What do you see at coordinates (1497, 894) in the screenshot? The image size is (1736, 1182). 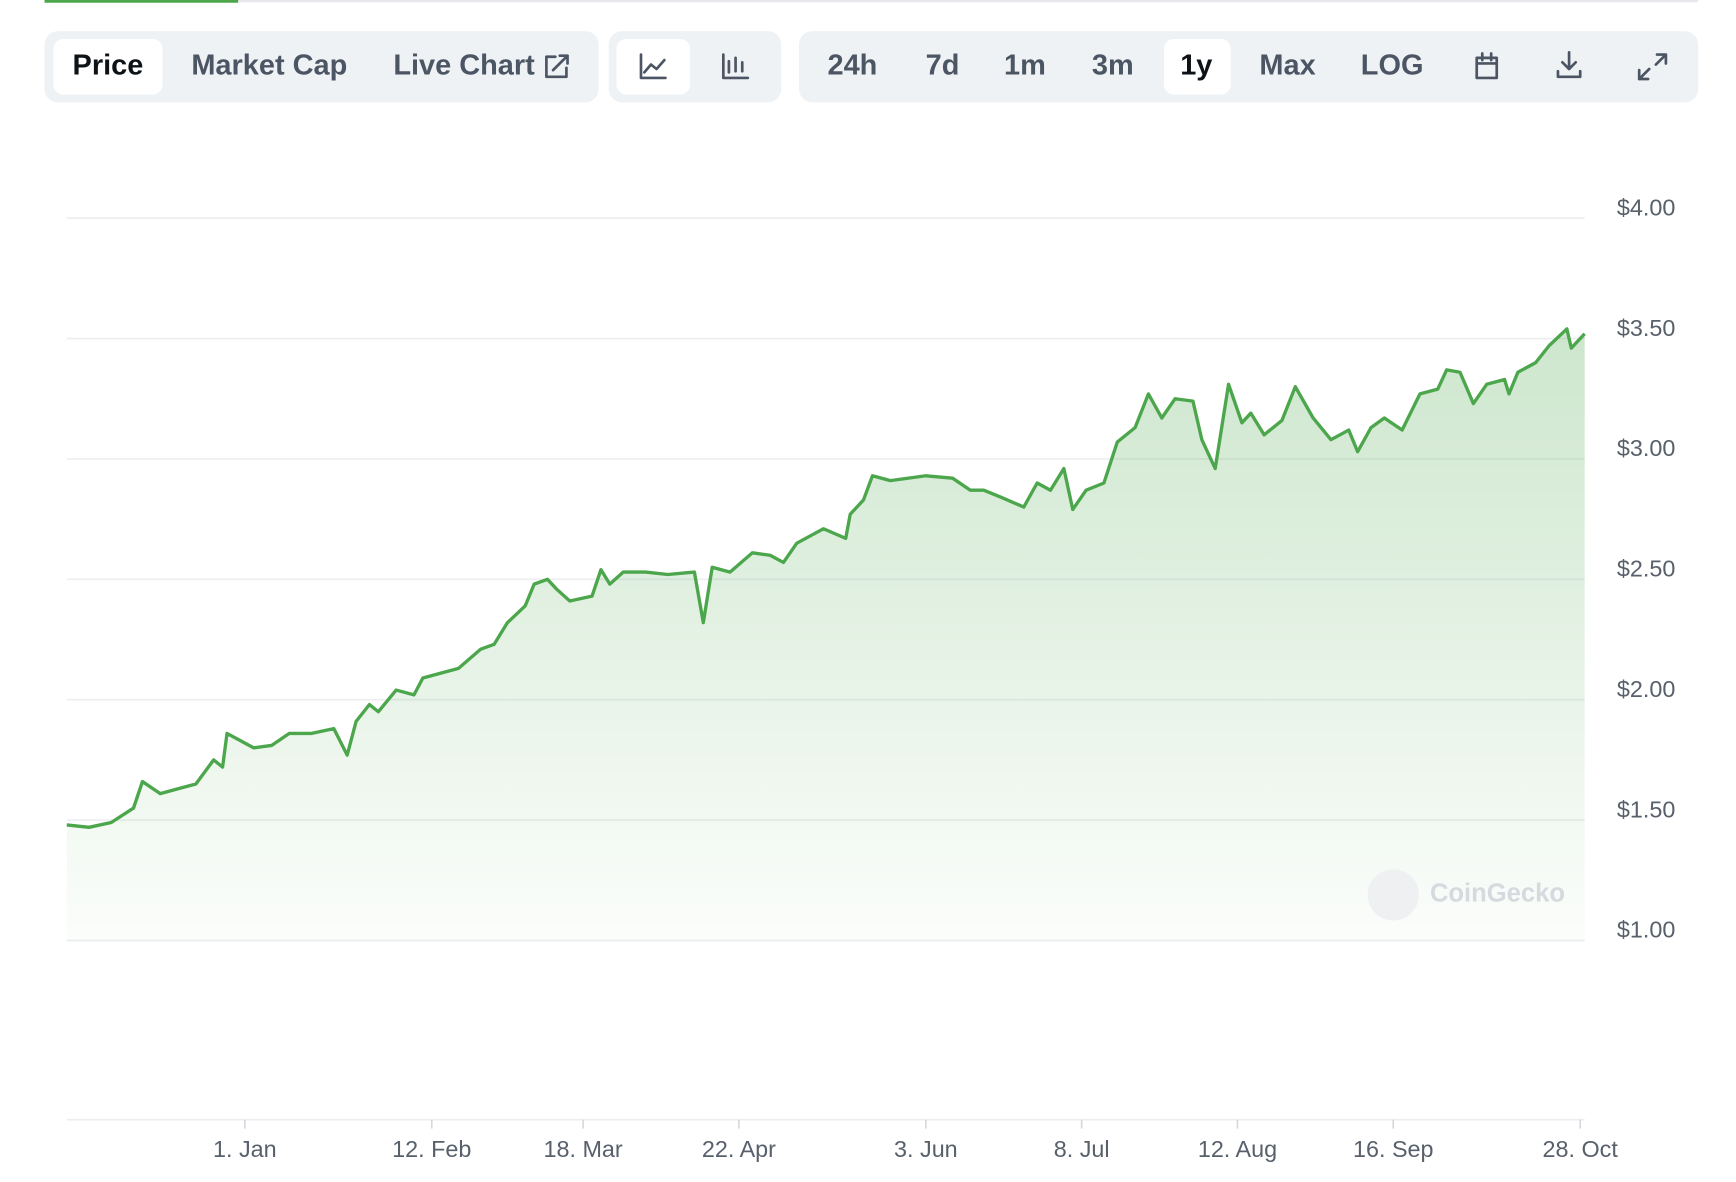 I see `watermark-text: CoinGecko` at bounding box center [1497, 894].